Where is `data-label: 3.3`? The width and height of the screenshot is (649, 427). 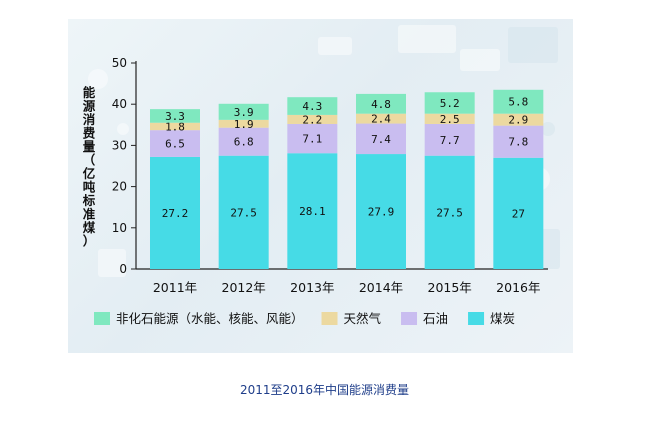
data-label: 3.3 is located at coordinates (175, 116).